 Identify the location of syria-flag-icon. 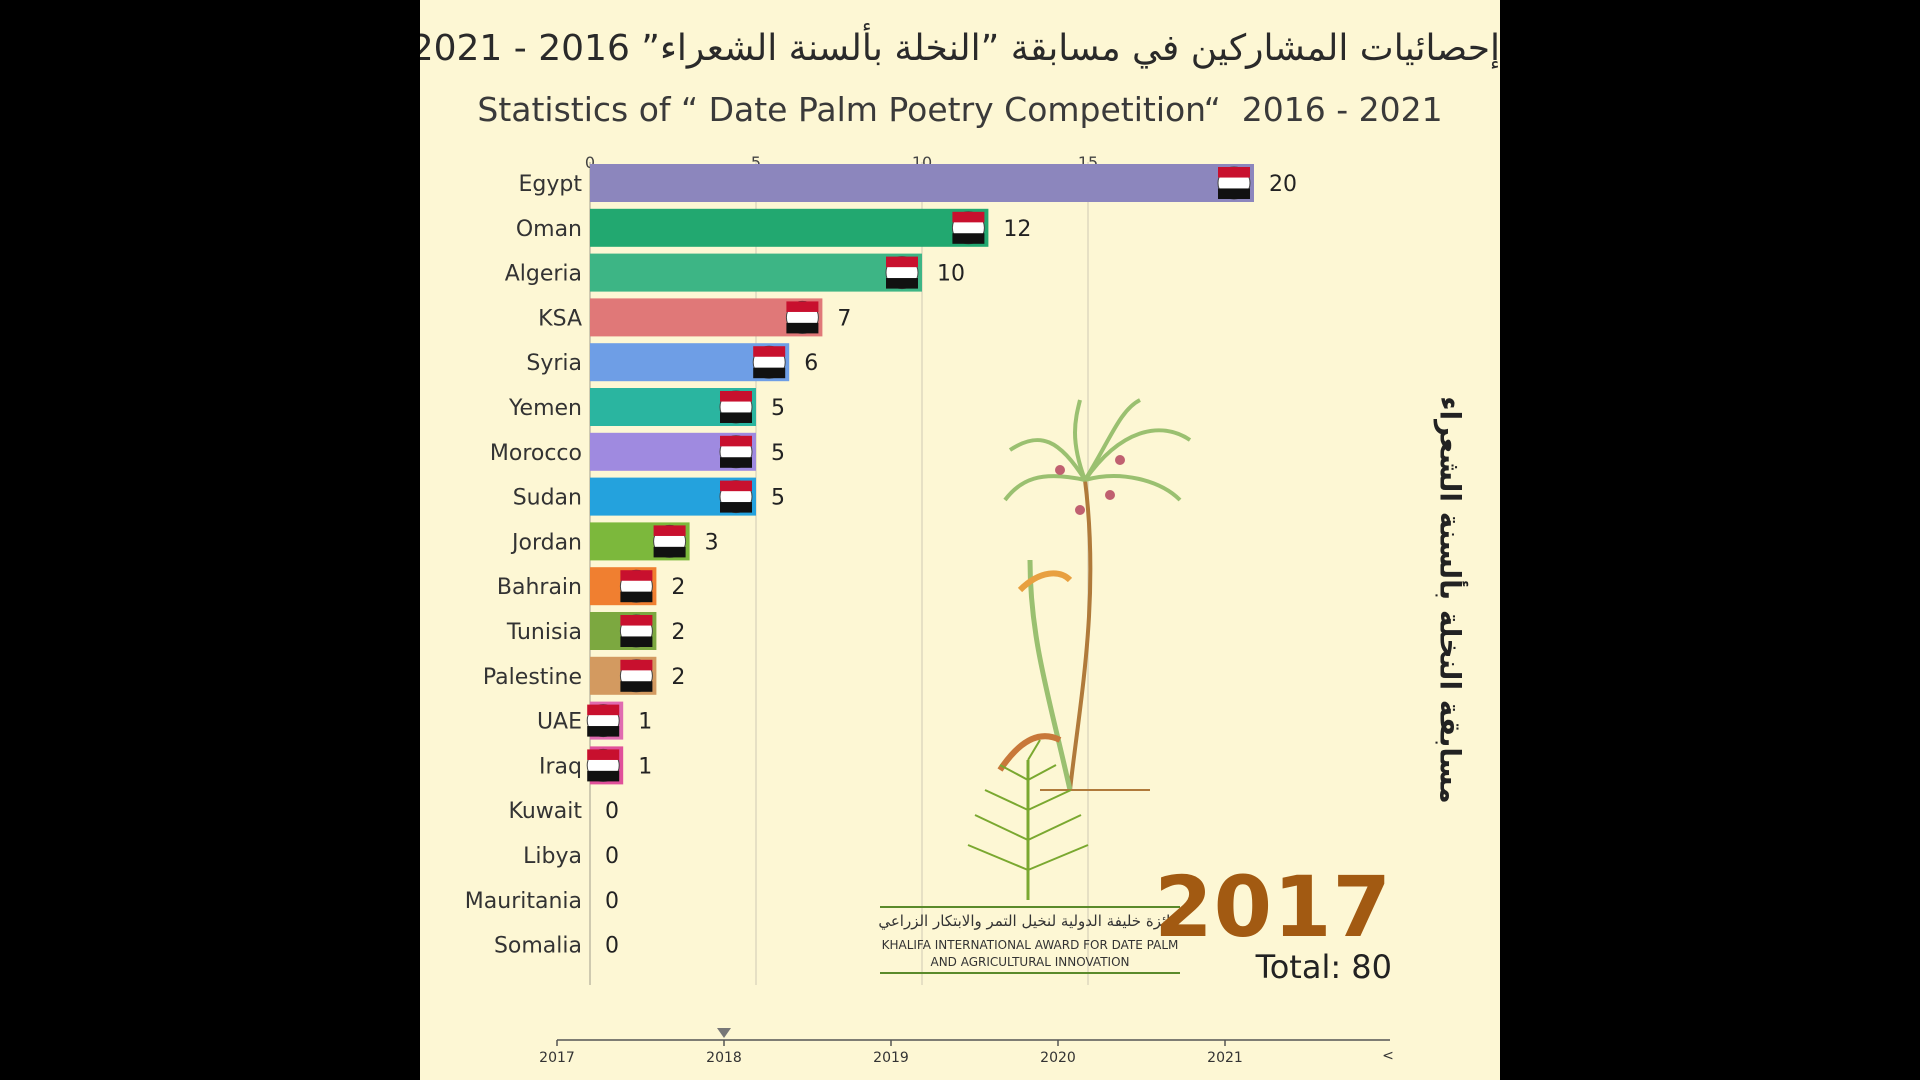
(769, 362).